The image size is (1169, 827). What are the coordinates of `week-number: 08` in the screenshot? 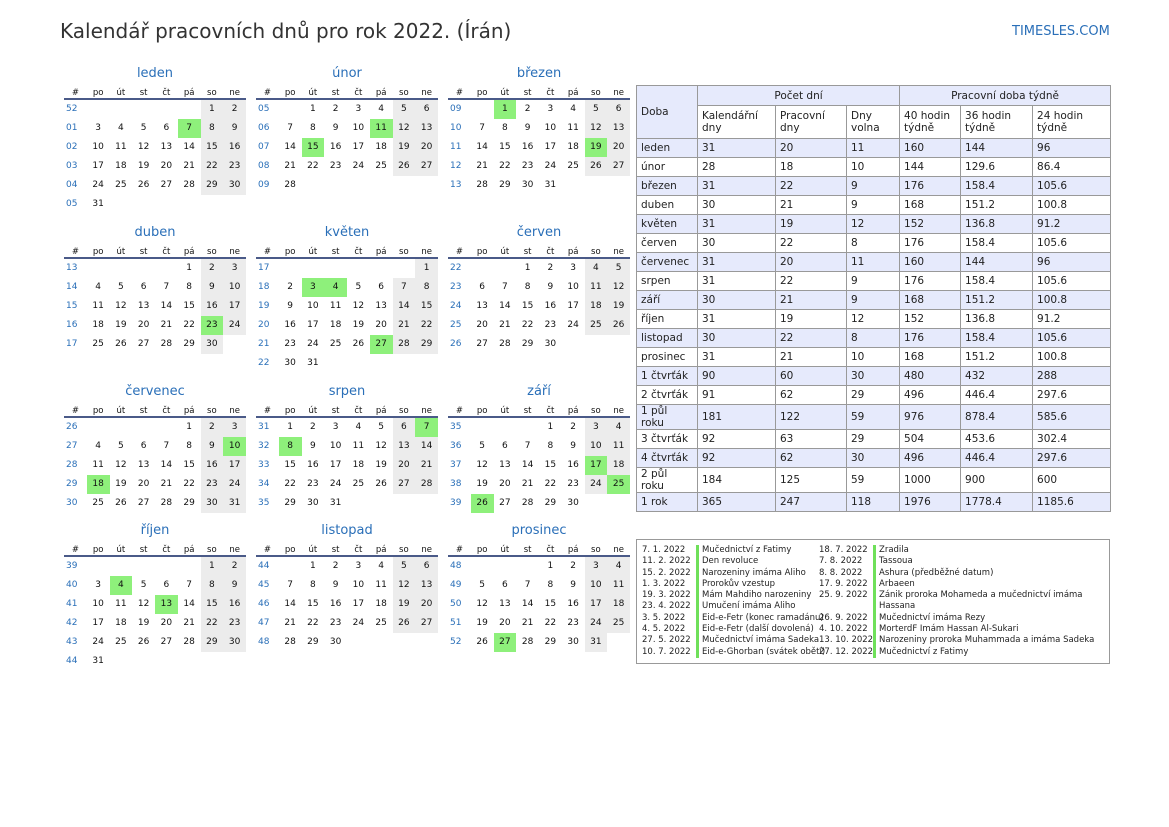 It's located at (264, 166).